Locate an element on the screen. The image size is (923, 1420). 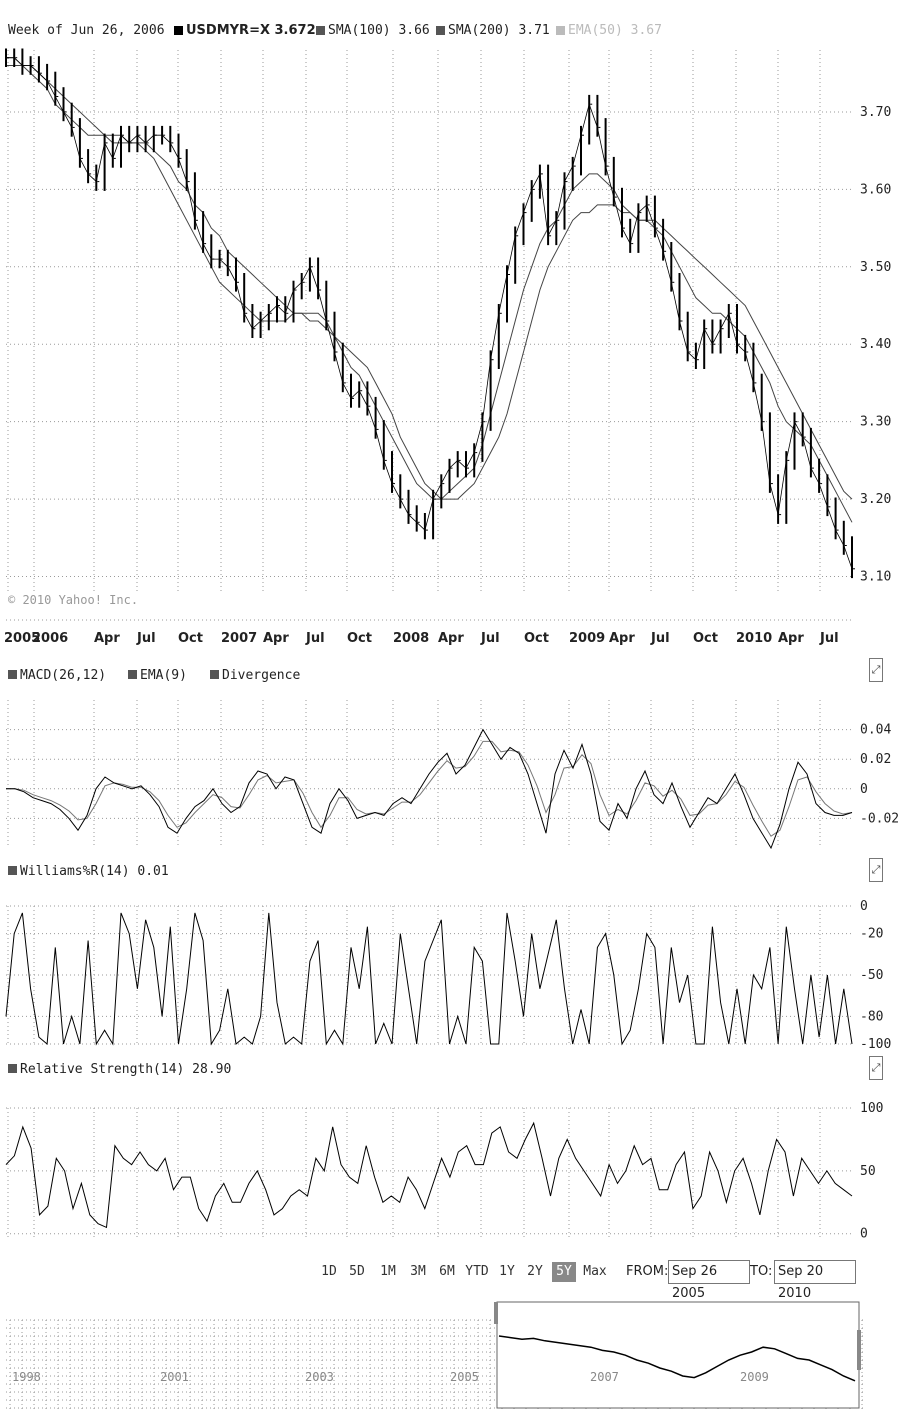
nav-x-tick: 2003 is located at coordinates (319, 1377).